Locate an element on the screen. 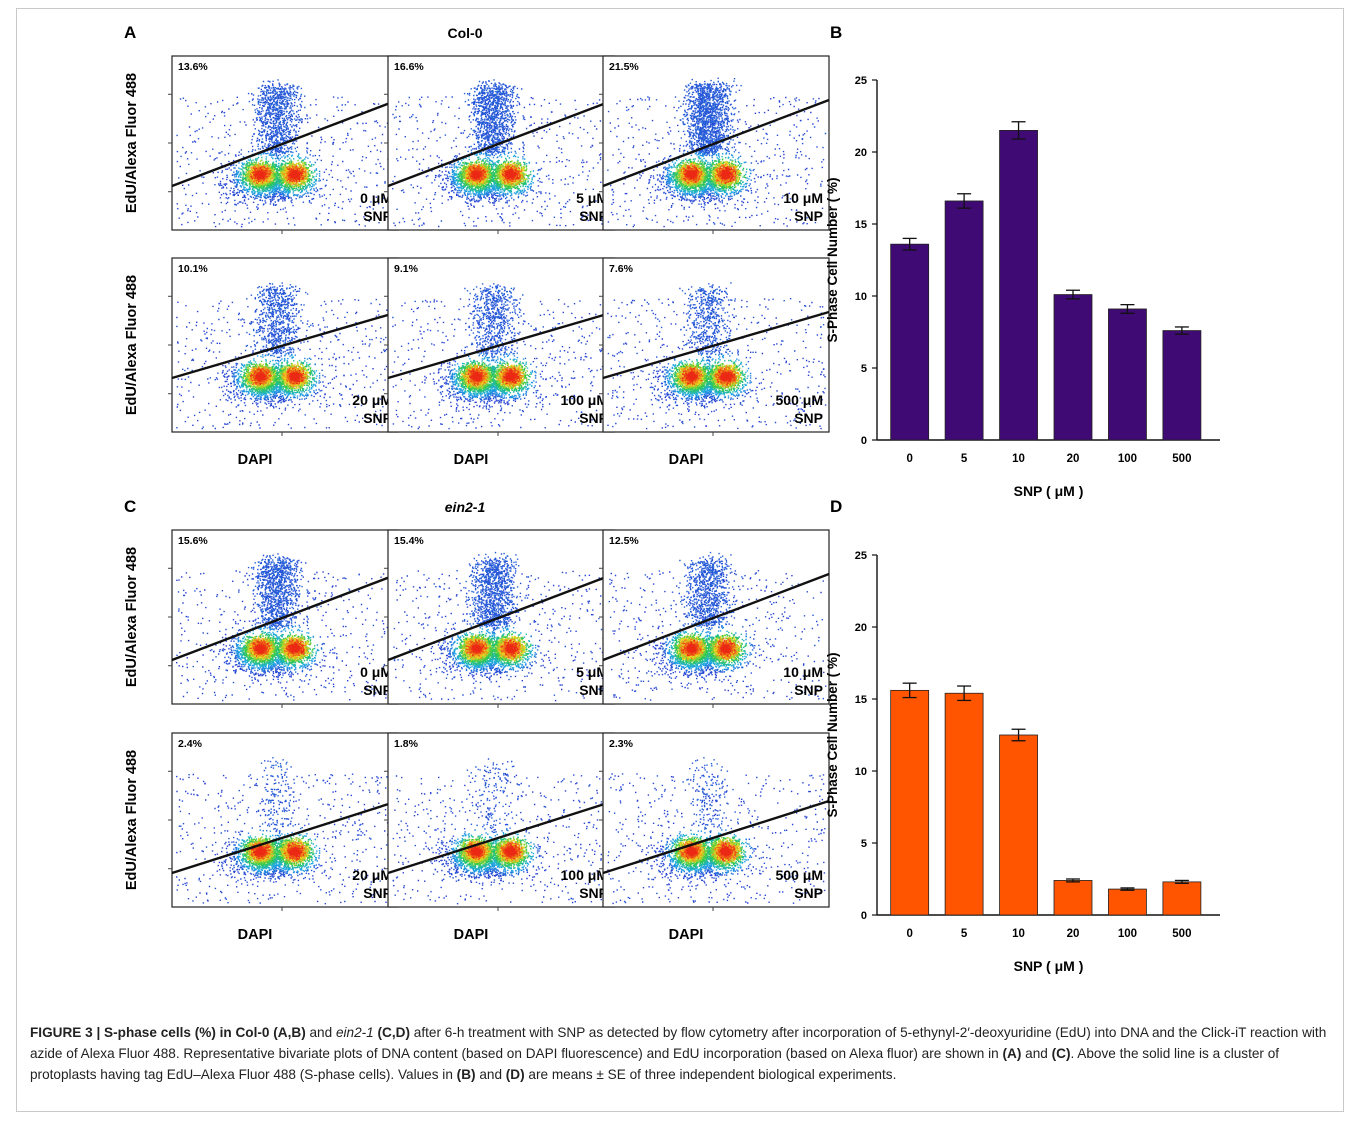  panel-title-c: ein2-1 is located at coordinates (465, 507).